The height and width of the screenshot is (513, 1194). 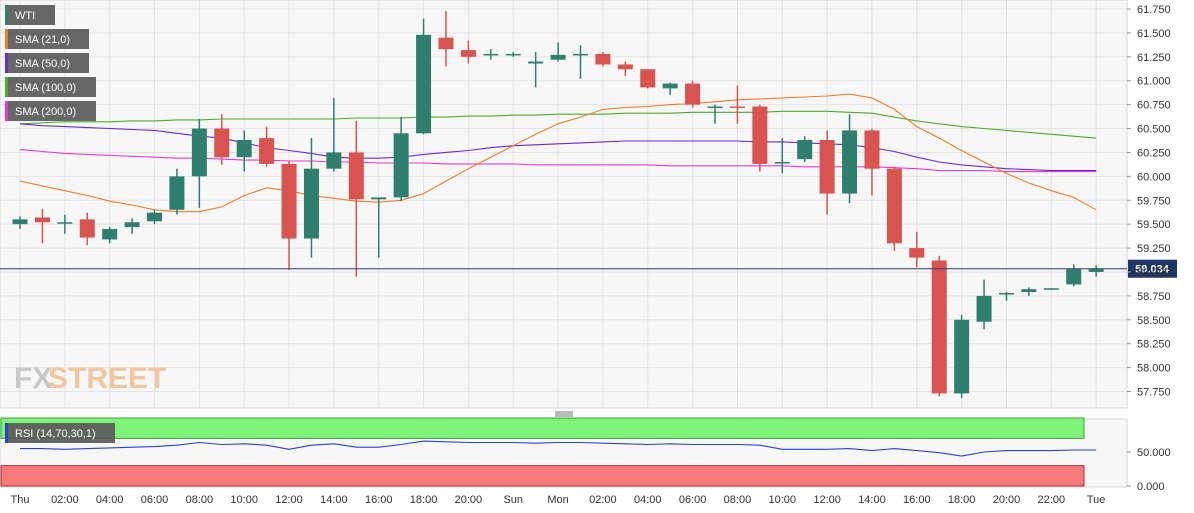 I want to click on x-tick-label: Mon, so click(x=557, y=500).